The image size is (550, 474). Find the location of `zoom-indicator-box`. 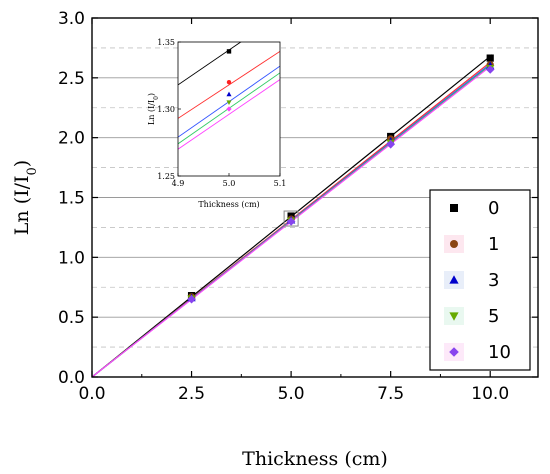

zoom-indicator-box is located at coordinates (291, 218).